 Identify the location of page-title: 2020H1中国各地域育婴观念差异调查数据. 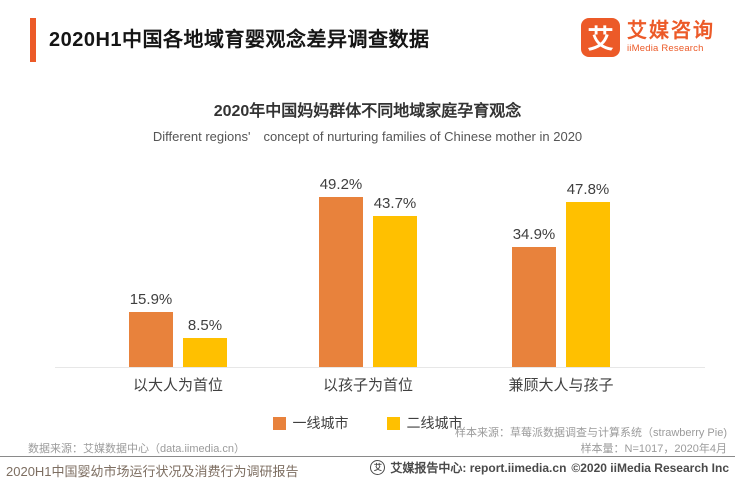
(239, 40).